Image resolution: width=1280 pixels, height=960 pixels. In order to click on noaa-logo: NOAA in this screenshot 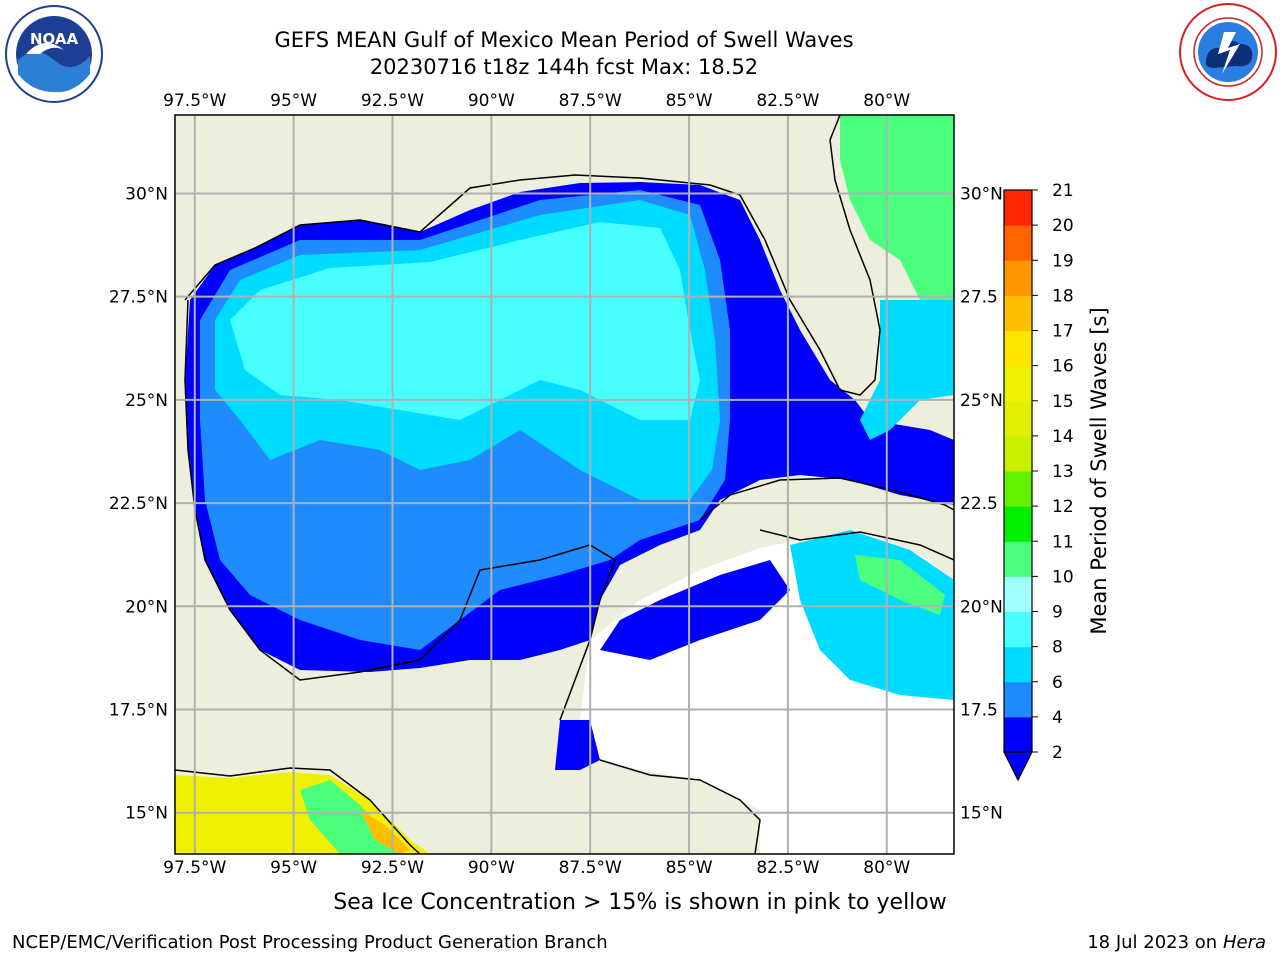, I will do `click(54, 54)`.